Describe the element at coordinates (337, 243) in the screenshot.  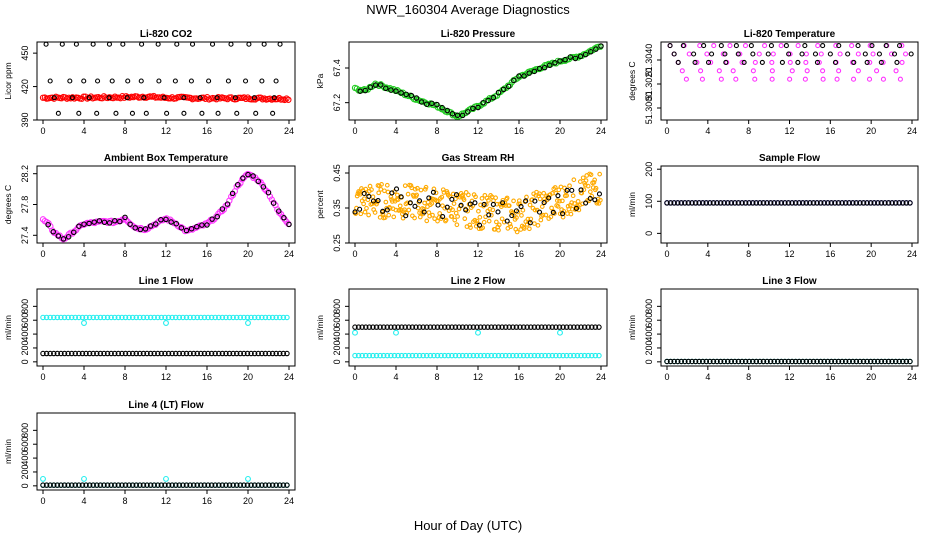
I see `y-tick-label: 0.25` at that location.